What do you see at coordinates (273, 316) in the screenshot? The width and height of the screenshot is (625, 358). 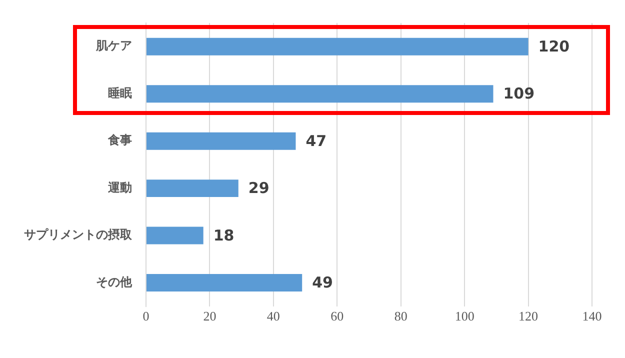 I see `x-tick-label: 40` at bounding box center [273, 316].